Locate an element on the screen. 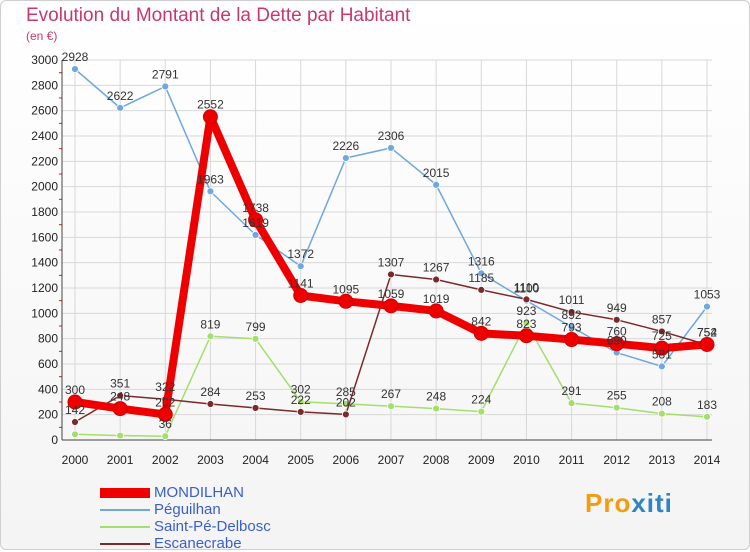  x-tick-label: 2011 is located at coordinates (572, 460).